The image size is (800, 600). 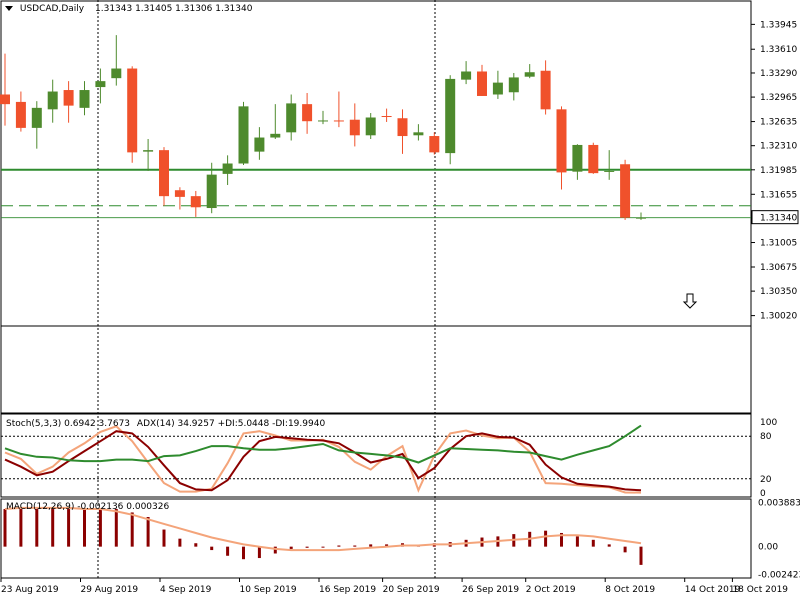 I want to click on current-price-label: 1.31340, so click(x=778, y=219).